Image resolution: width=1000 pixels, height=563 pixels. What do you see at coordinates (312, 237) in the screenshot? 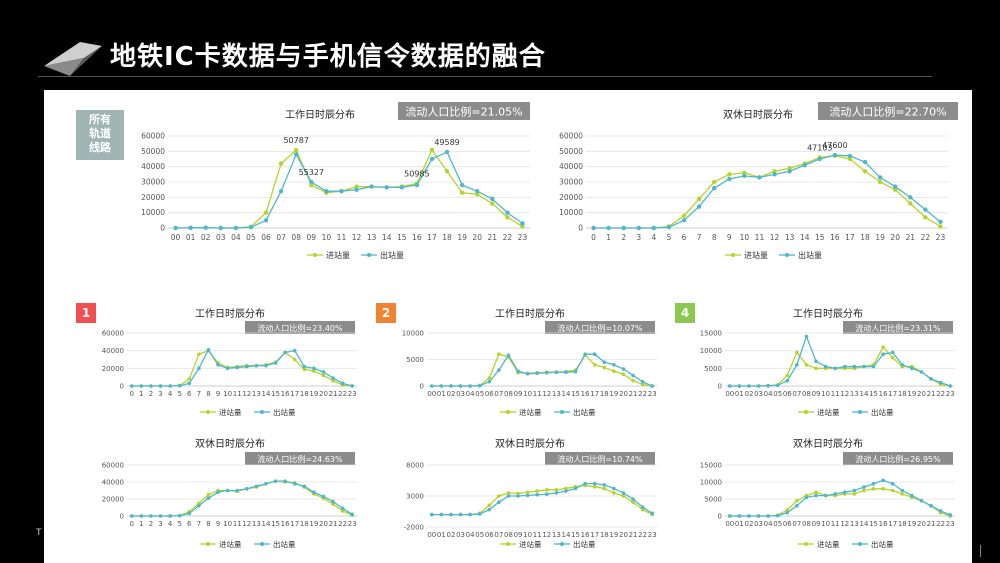
I see `x-tick-label: 09` at bounding box center [312, 237].